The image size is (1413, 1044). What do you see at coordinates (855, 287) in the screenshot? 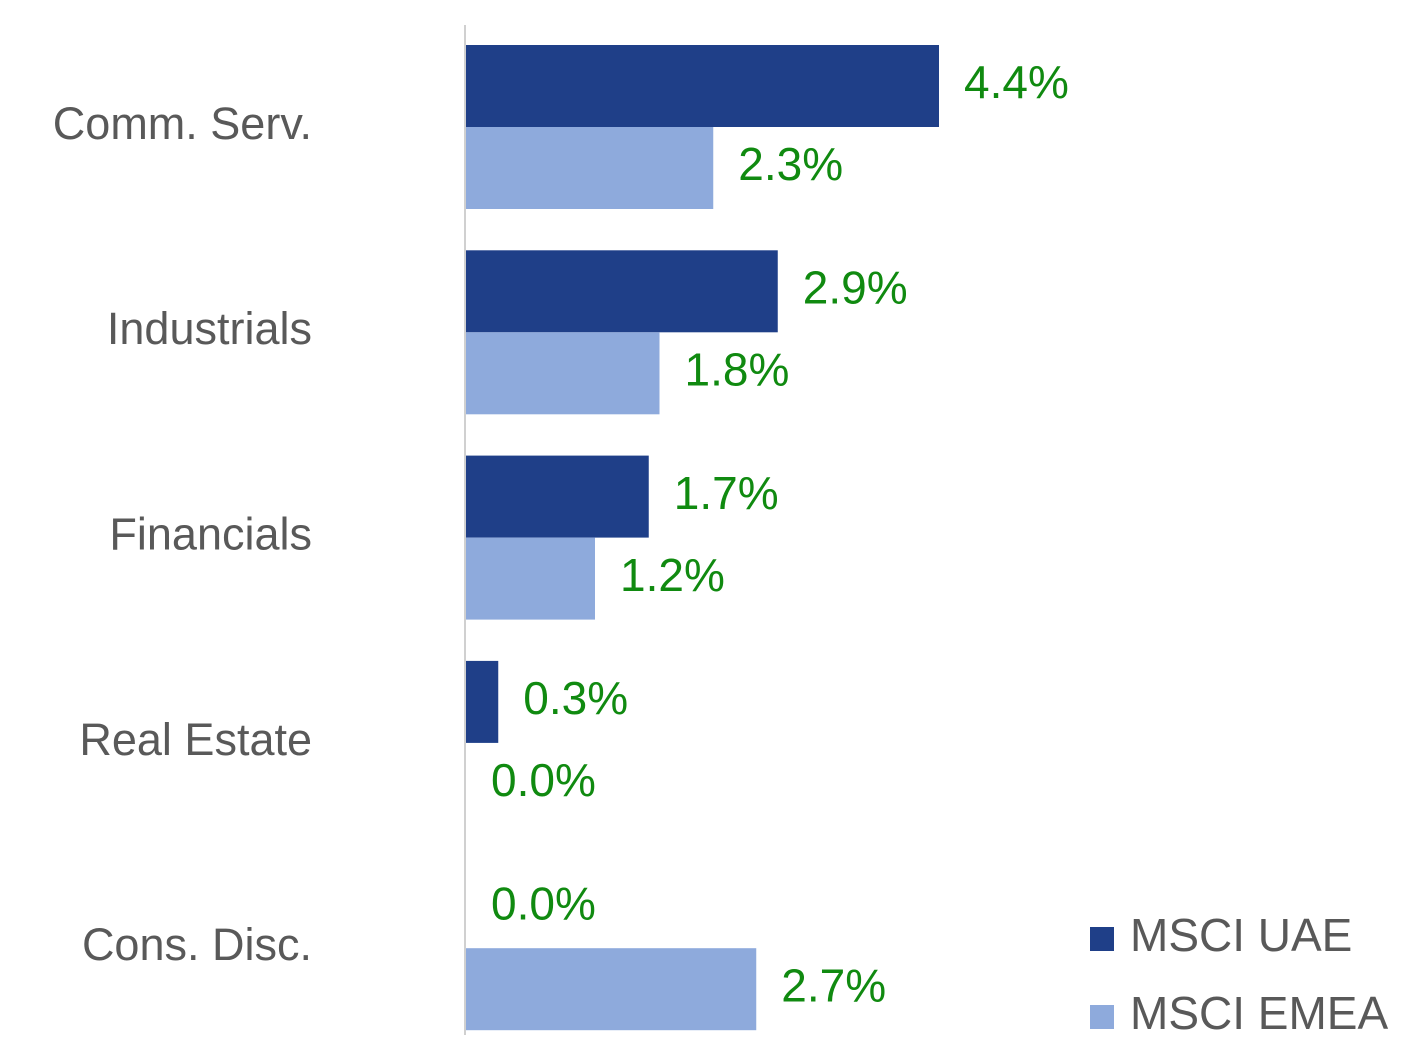
I see `value-label: 2.9%` at bounding box center [855, 287].